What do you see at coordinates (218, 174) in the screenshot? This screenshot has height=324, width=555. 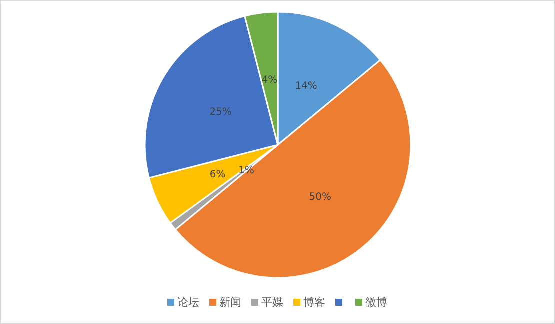 I see `data-label: 6%` at bounding box center [218, 174].